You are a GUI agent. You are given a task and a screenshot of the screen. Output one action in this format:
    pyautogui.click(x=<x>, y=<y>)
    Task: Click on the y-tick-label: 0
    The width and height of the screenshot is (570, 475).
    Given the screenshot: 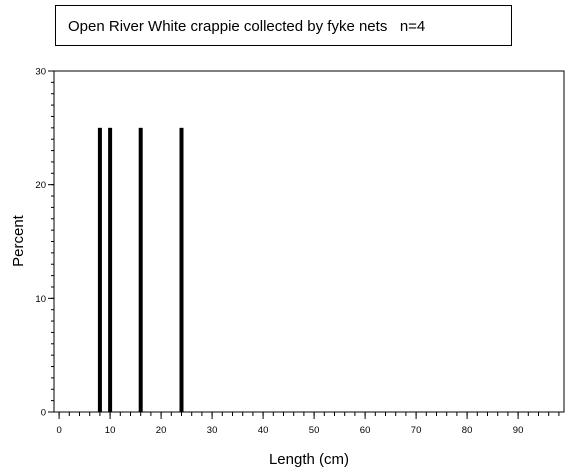 What is the action you would take?
    pyautogui.click(x=43, y=413)
    